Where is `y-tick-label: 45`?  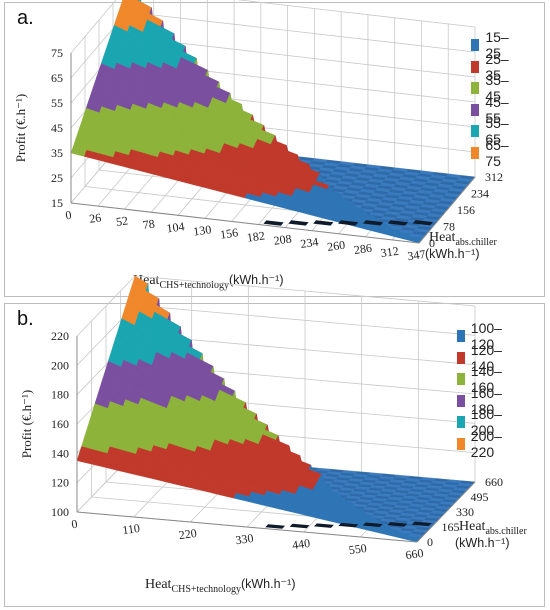 y-tick-label: 45 is located at coordinates (57, 128).